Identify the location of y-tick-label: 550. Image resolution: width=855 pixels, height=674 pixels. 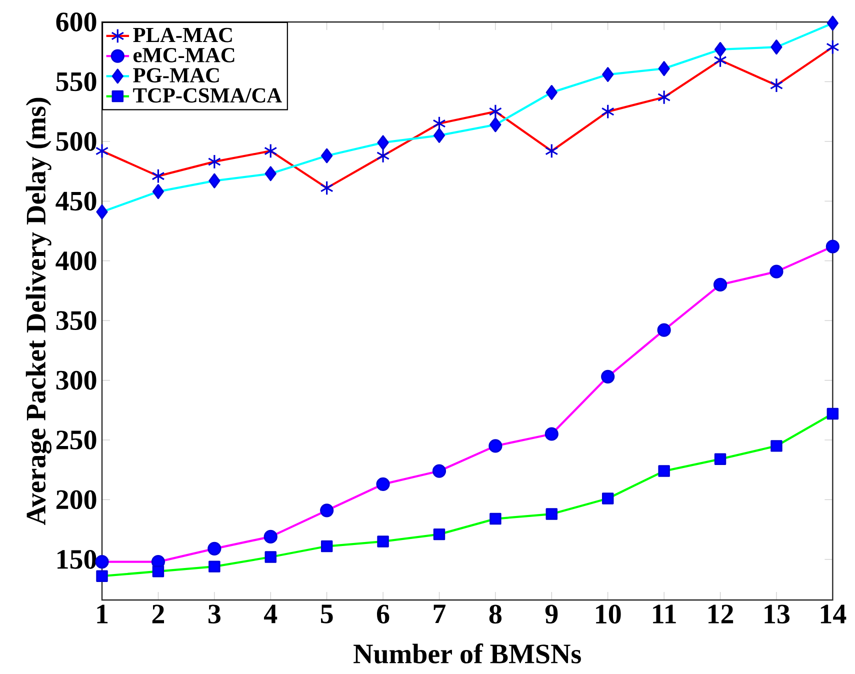
(76, 82).